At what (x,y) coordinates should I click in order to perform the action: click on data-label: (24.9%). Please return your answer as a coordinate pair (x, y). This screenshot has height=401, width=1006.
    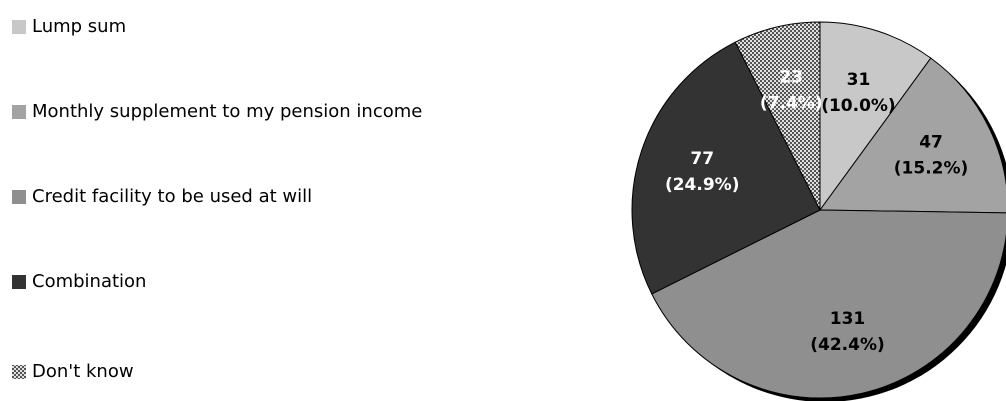
    Looking at the image, I should click on (702, 185).